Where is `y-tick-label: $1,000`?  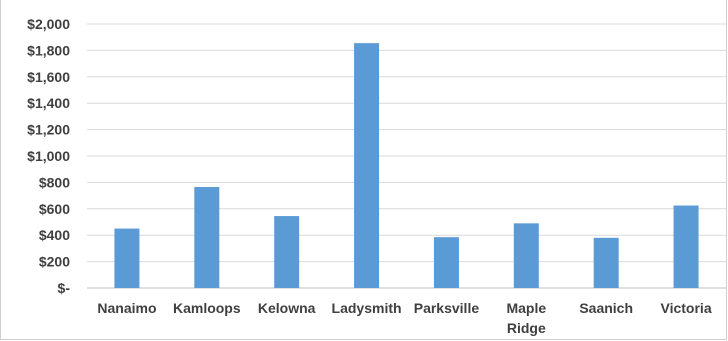
y-tick-label: $1,000 is located at coordinates (48, 156).